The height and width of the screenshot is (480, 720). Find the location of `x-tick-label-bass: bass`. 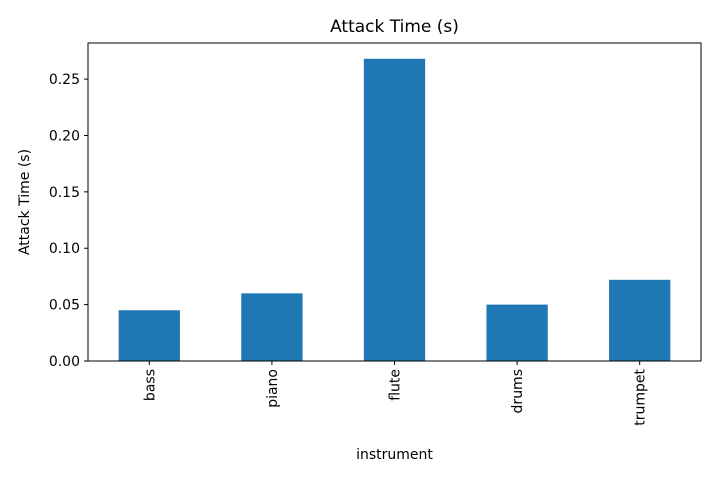

x-tick-label-bass: bass is located at coordinates (150, 385).